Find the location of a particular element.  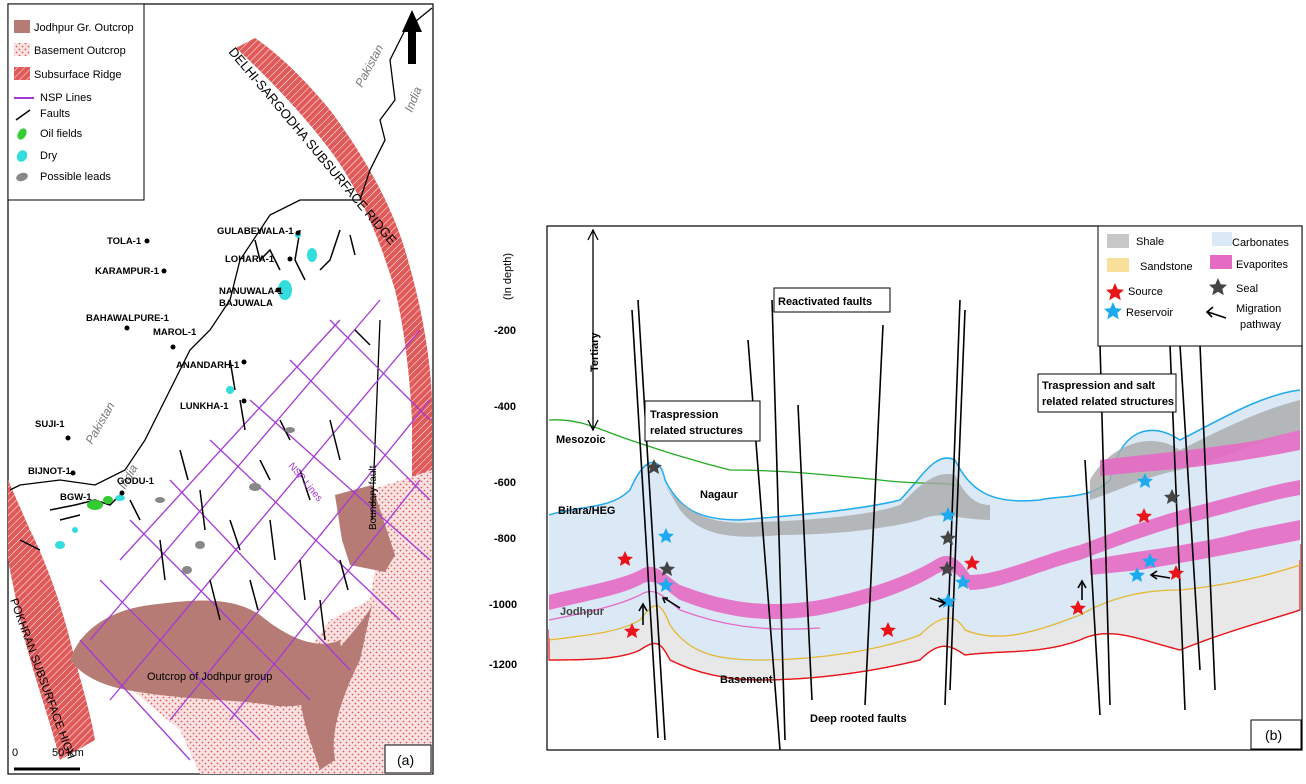

well-marol: MAROL-1 is located at coordinates (175, 332).